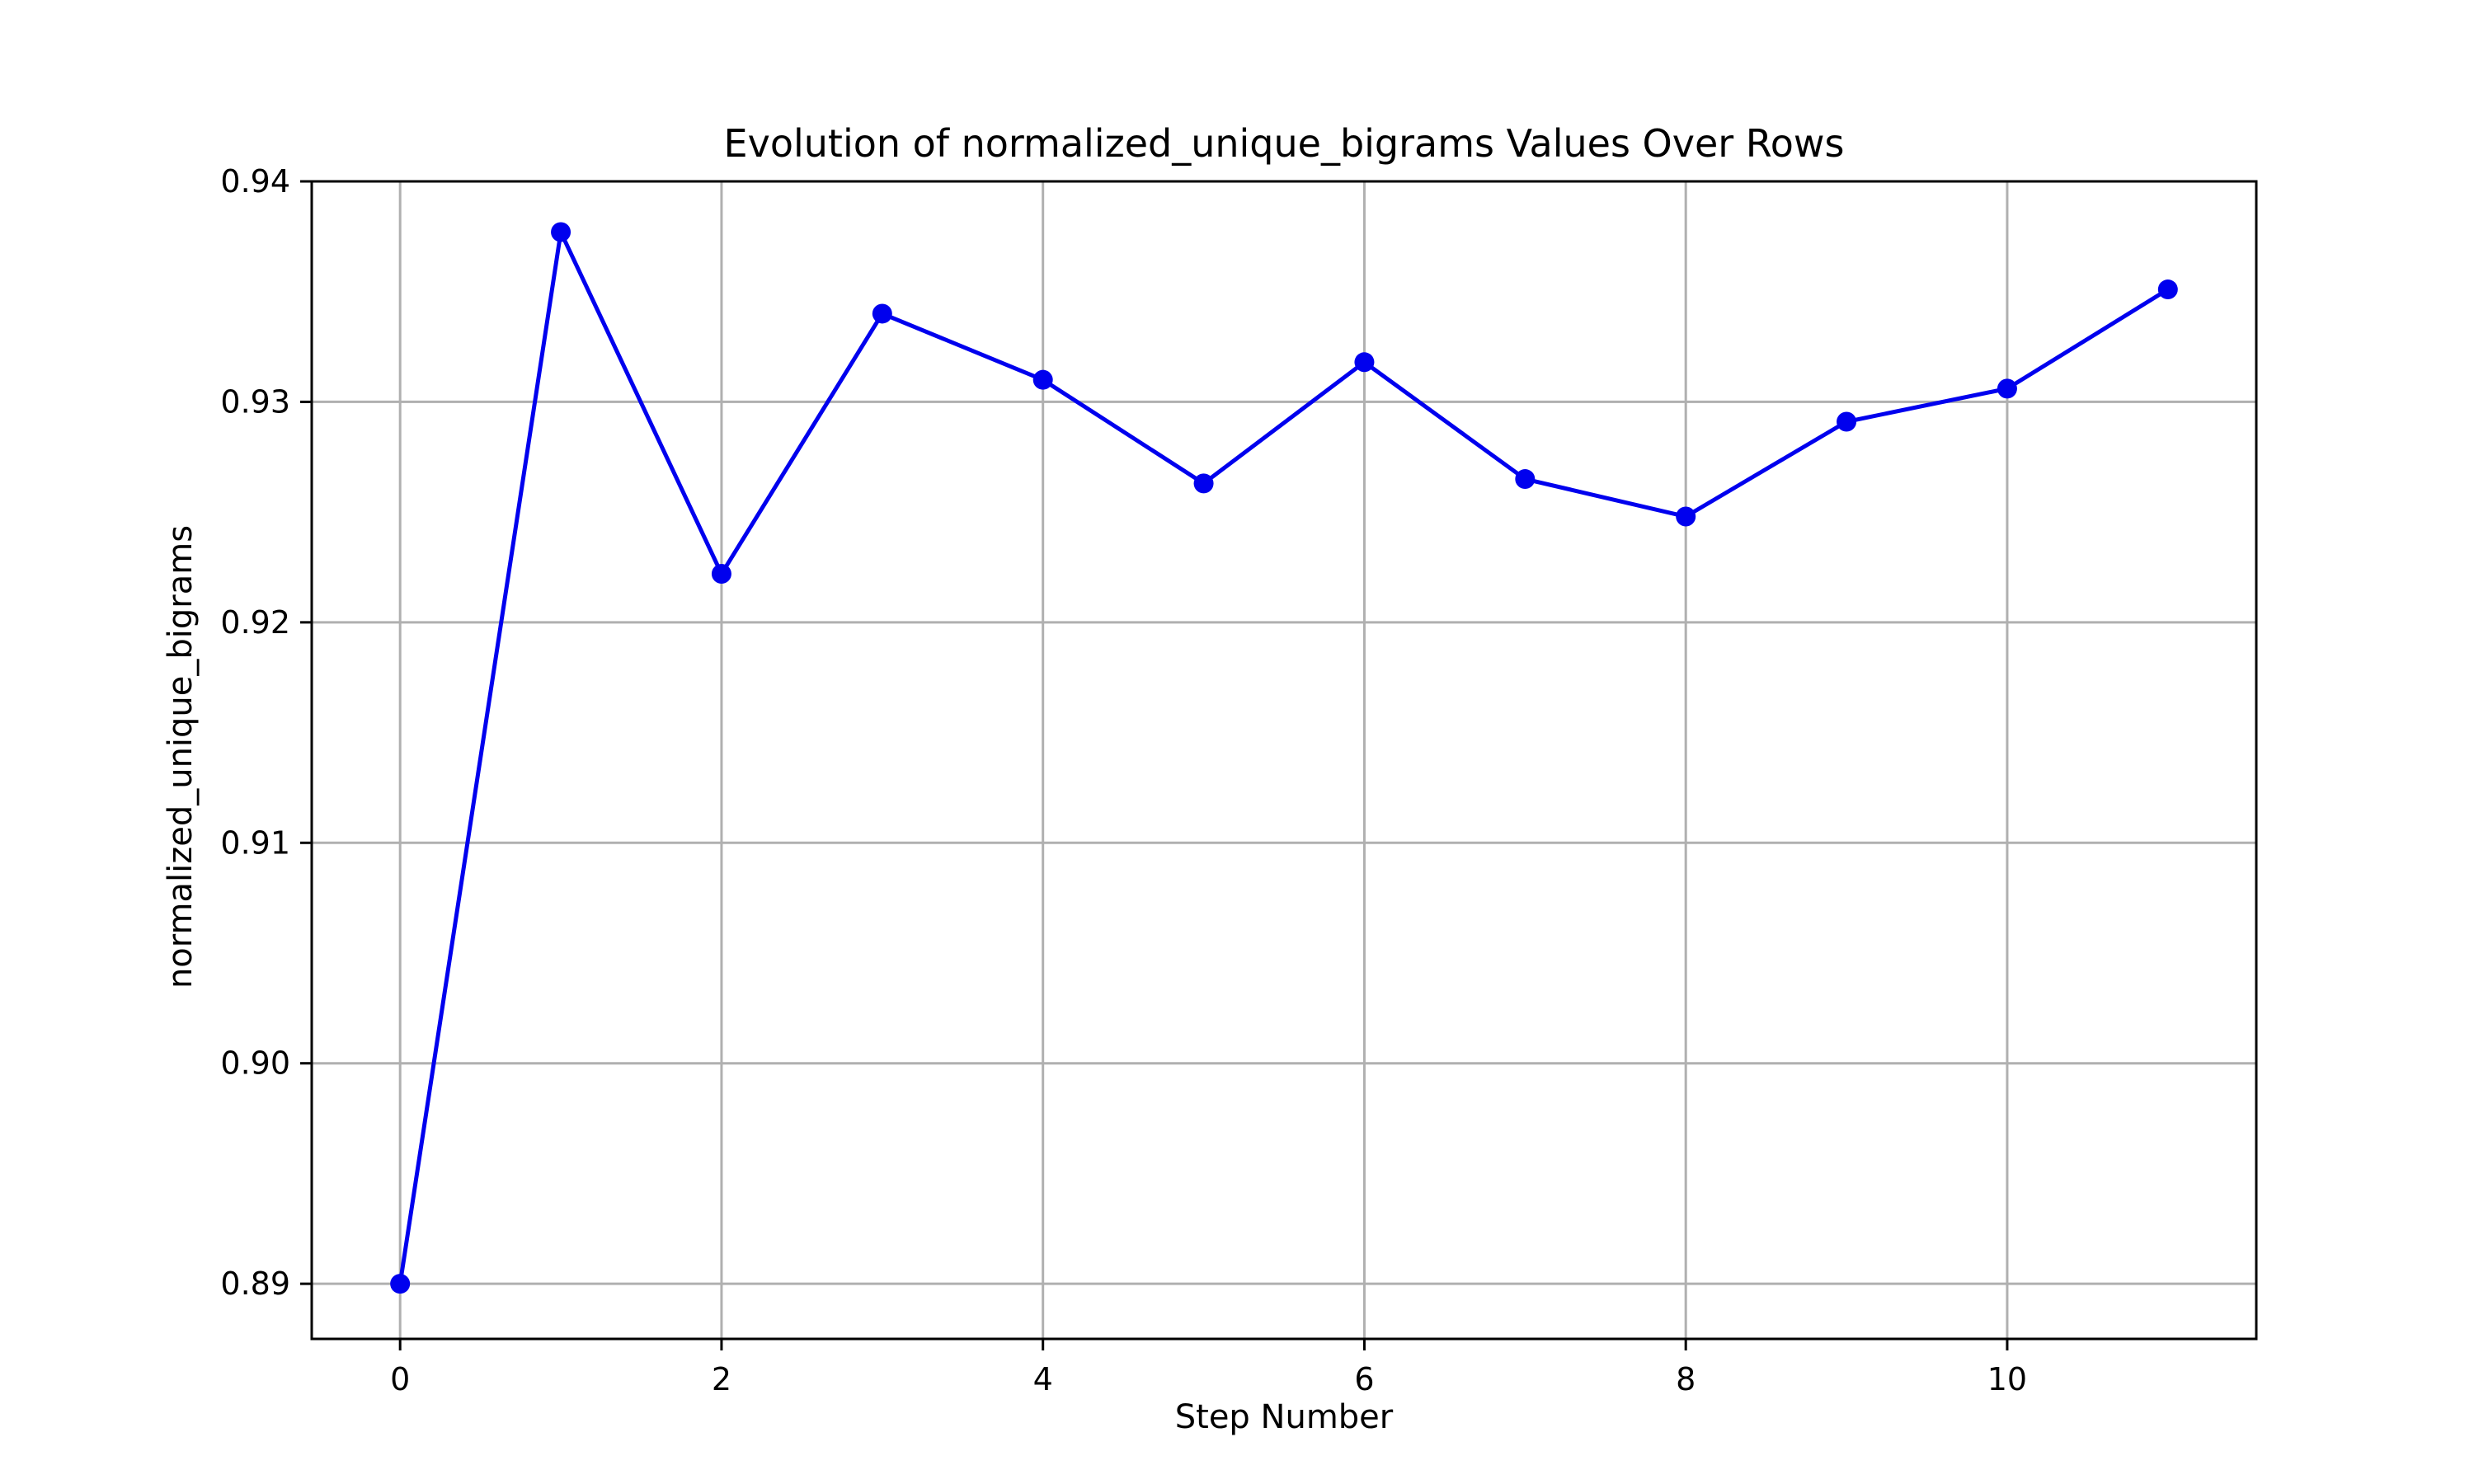  What do you see at coordinates (255, 401) in the screenshot?
I see `y-tick-label: 0.93` at bounding box center [255, 401].